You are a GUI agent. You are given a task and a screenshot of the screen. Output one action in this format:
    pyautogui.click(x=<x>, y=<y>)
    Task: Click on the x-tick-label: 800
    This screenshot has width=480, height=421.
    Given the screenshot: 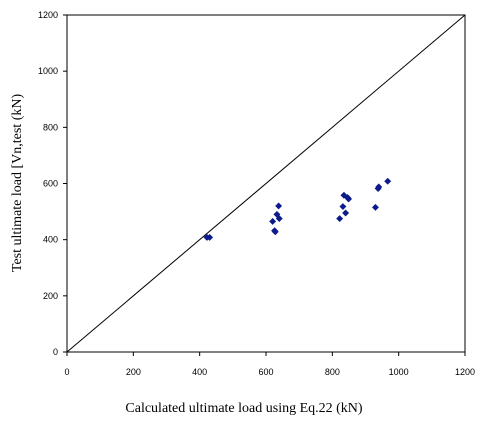 What is the action you would take?
    pyautogui.click(x=332, y=372)
    